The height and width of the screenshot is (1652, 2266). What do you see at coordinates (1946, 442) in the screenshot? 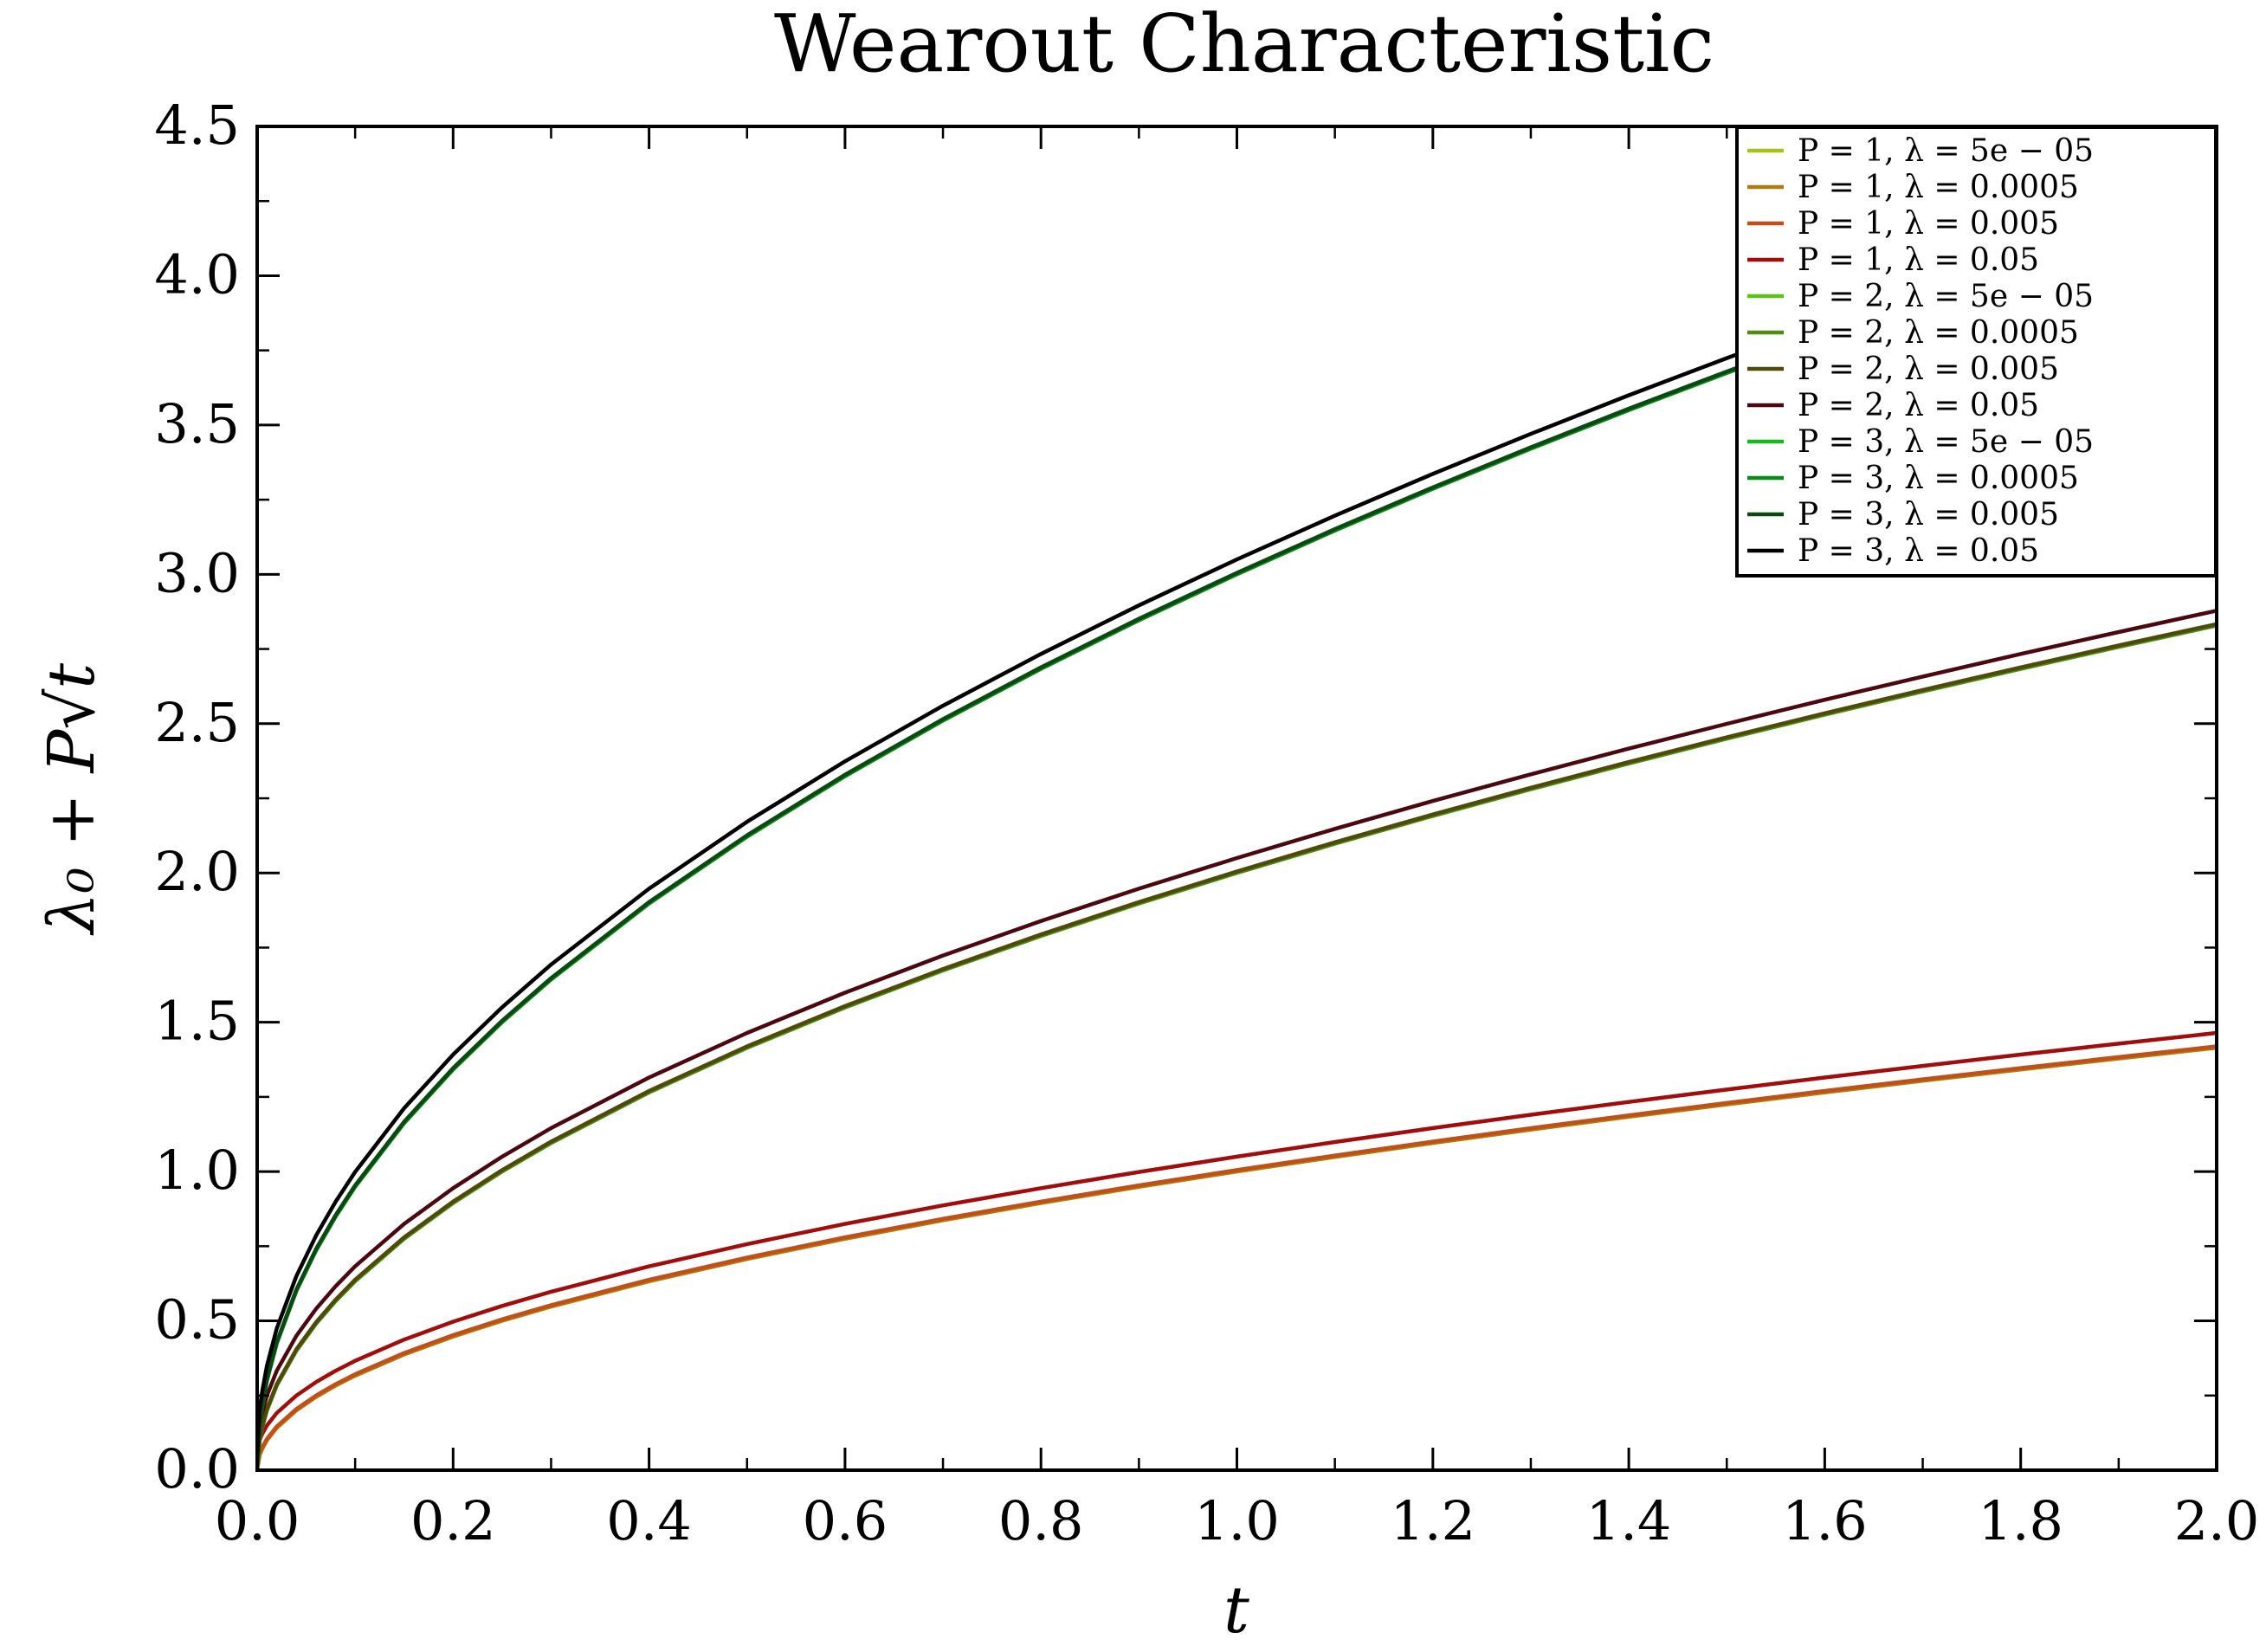
I see `legend-label-9: P = 3, λ = 5e − 05` at bounding box center [1946, 442].